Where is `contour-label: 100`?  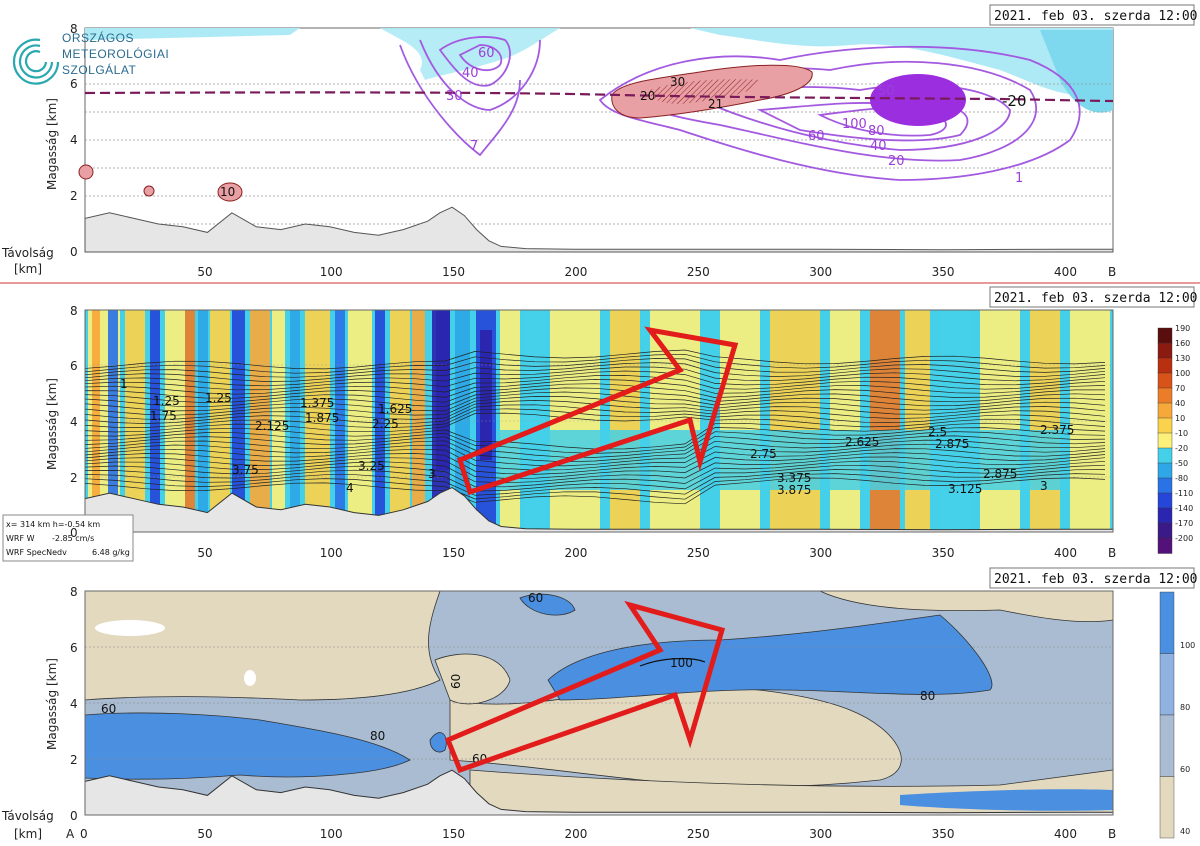
contour-label: 100 is located at coordinates (681, 663).